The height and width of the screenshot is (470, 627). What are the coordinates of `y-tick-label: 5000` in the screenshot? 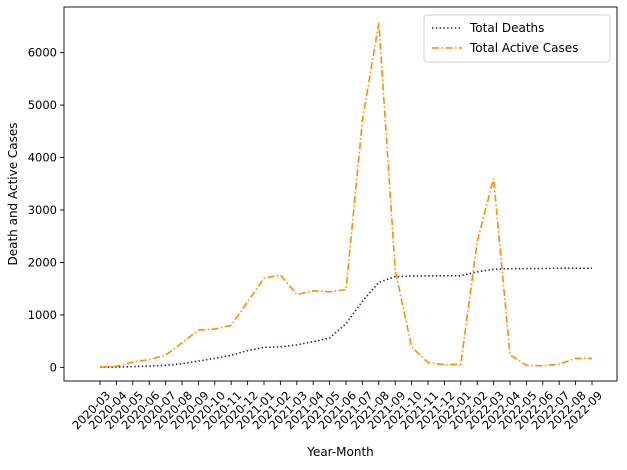 It's located at (42, 105).